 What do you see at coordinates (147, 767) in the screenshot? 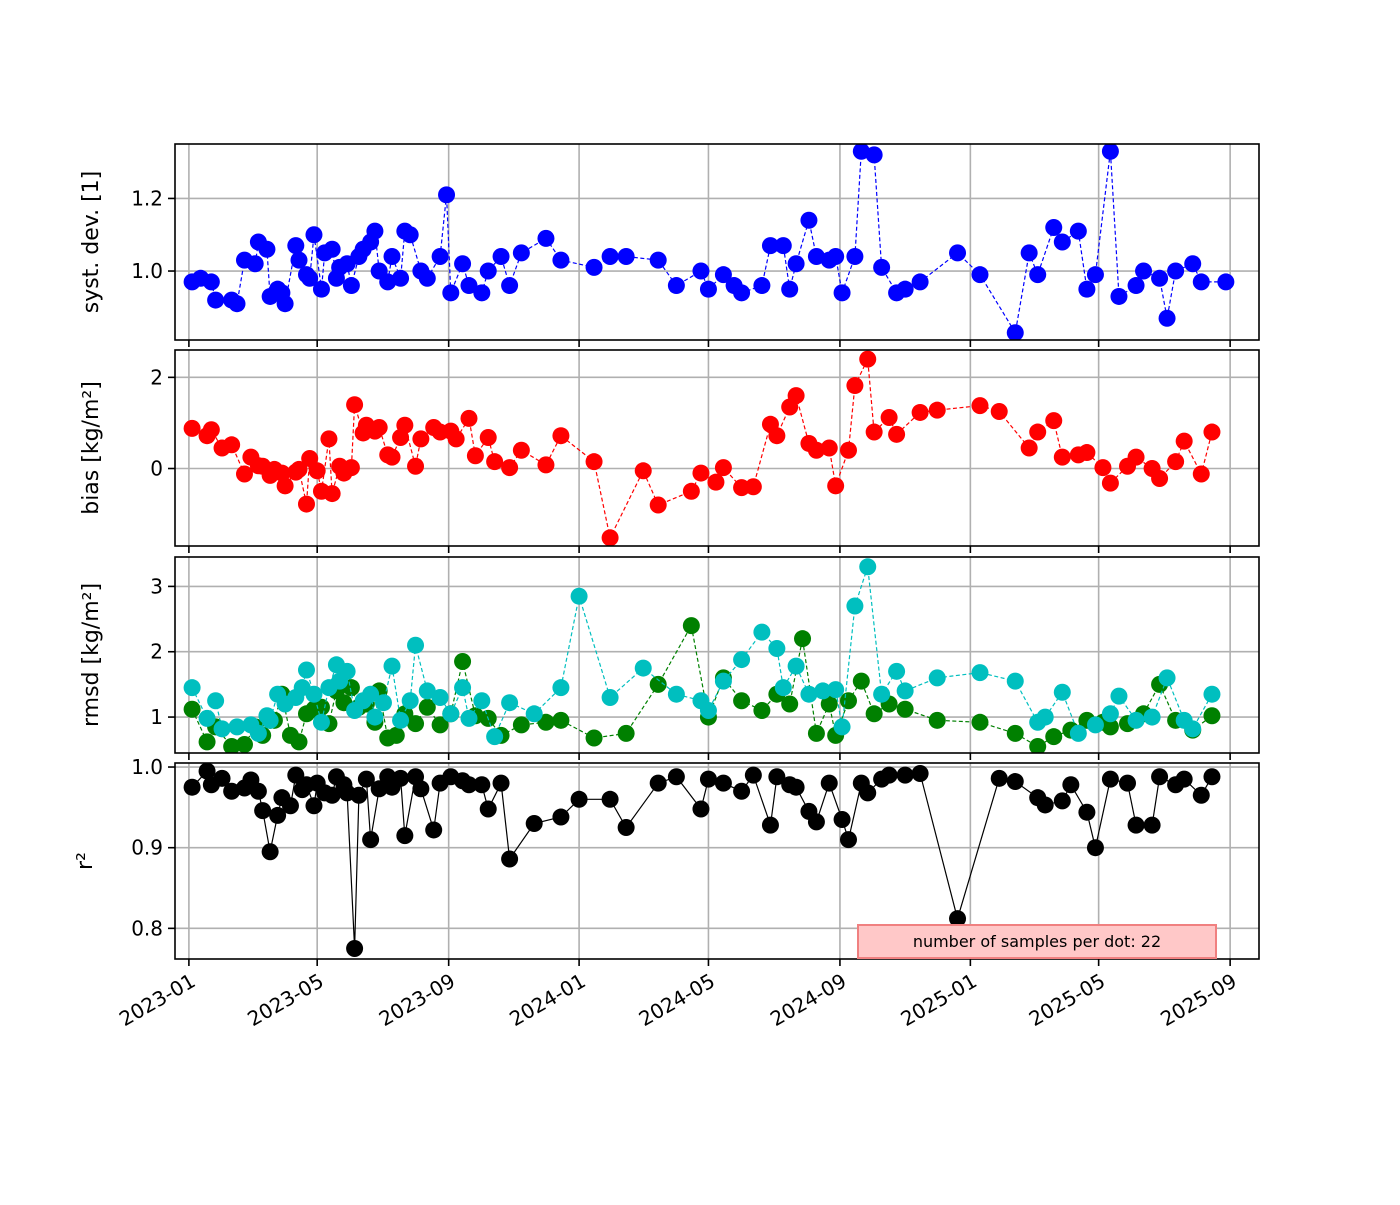
I see `y-tick-label: 1.0` at bounding box center [147, 767].